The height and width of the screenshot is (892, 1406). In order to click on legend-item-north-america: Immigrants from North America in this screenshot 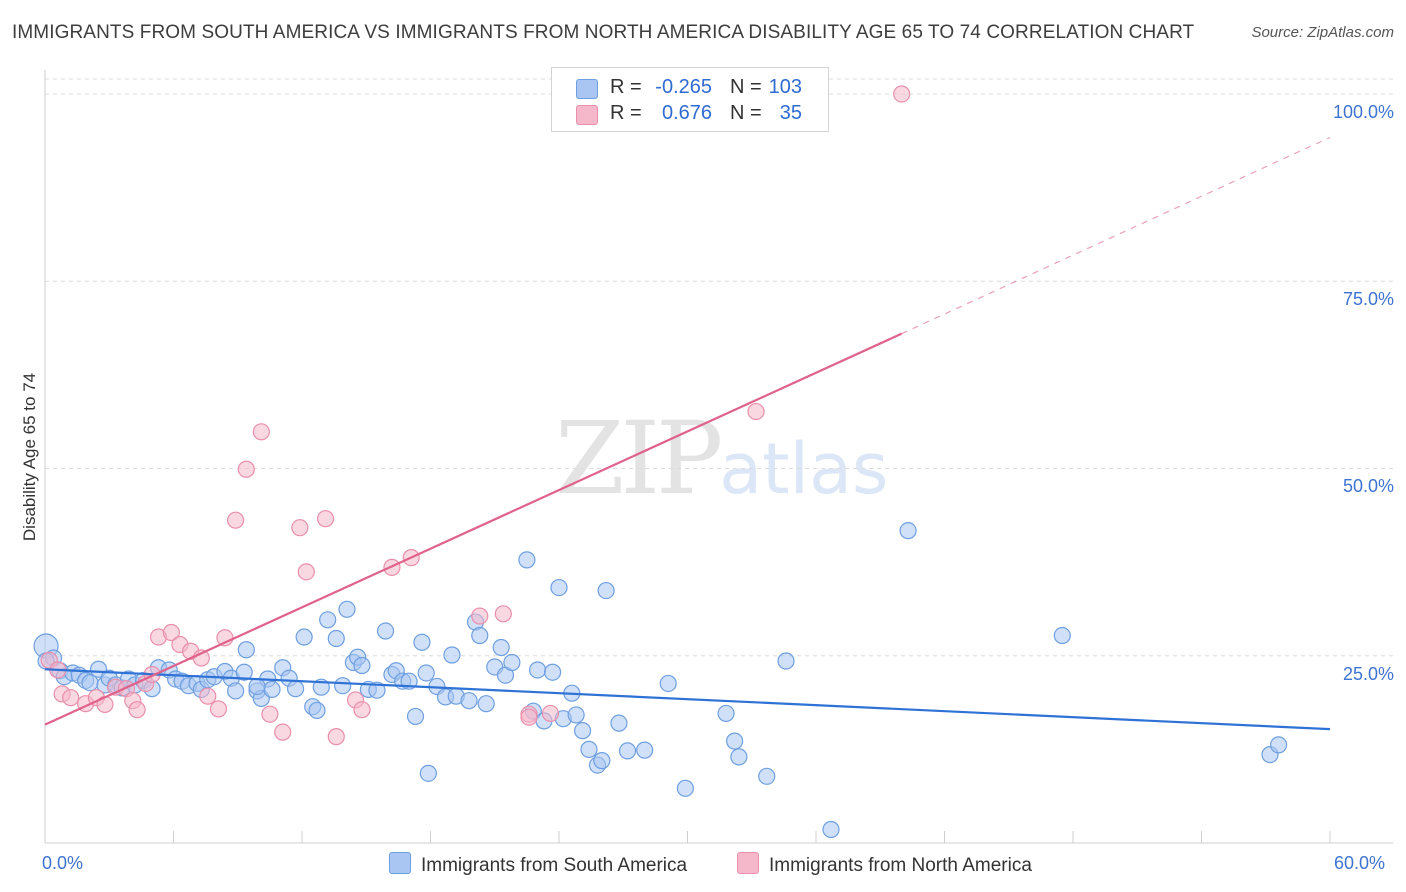, I will do `click(884, 864)`.